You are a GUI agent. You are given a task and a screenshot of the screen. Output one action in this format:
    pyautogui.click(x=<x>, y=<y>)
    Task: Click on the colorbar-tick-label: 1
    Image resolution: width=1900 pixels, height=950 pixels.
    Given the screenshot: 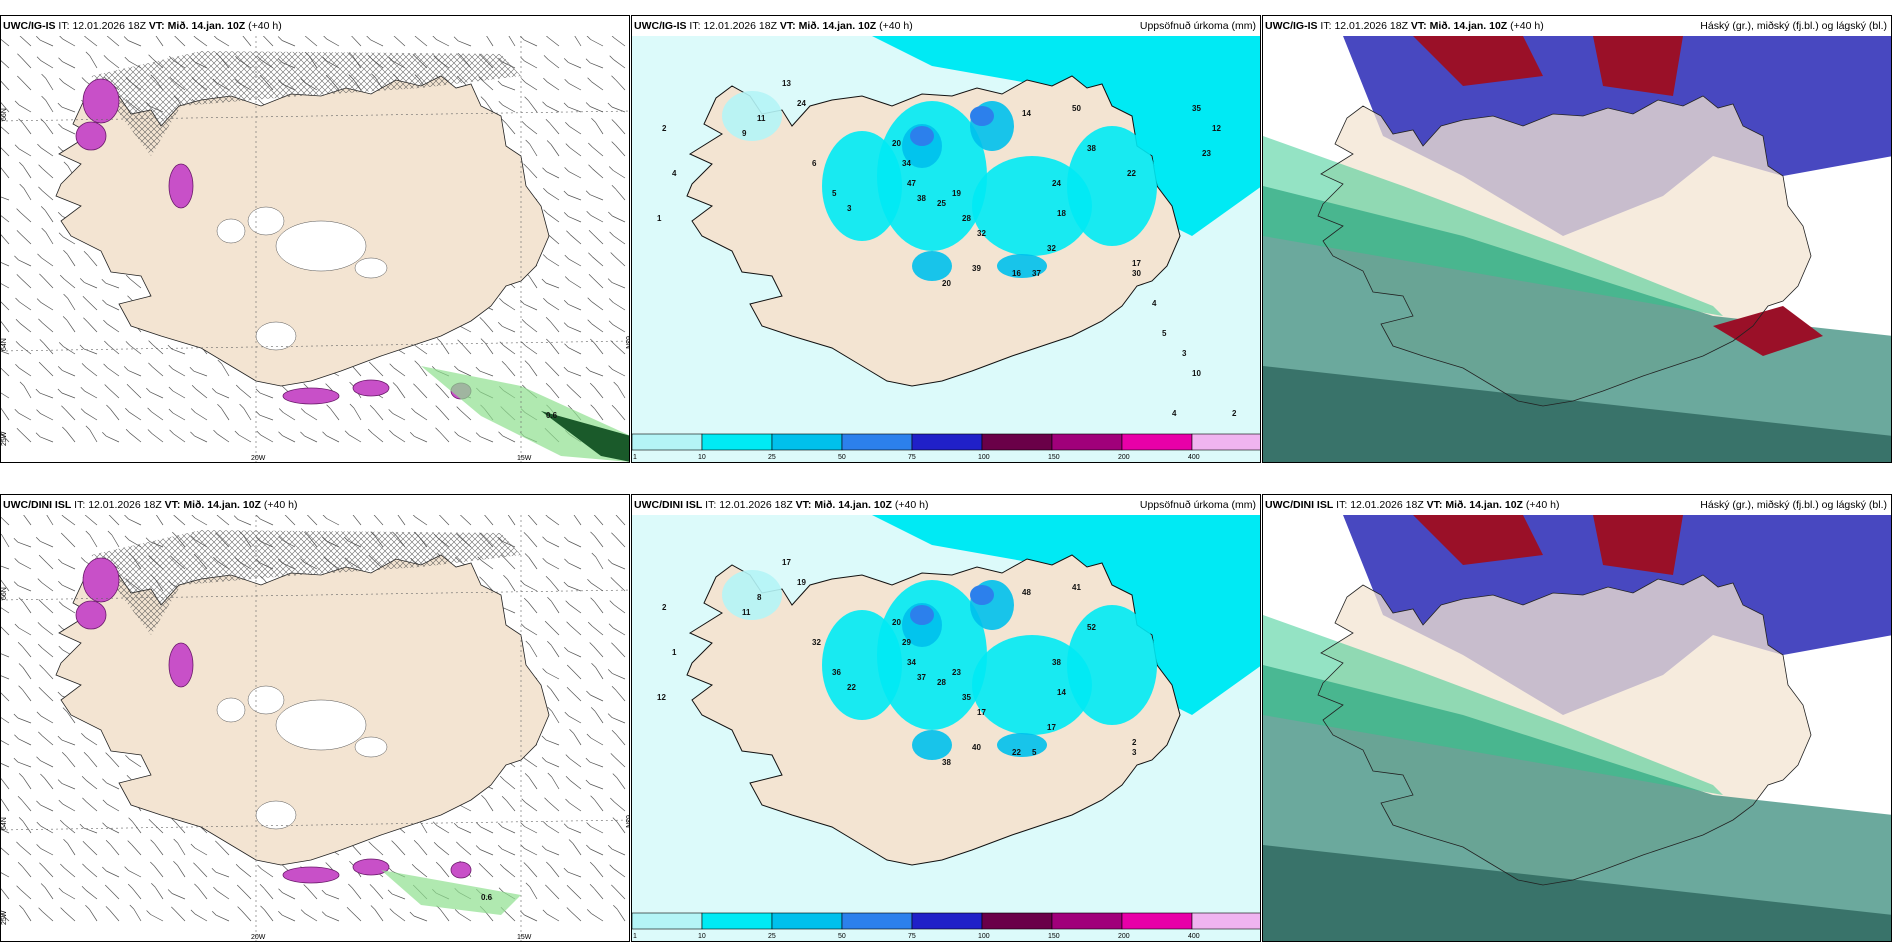 What is the action you would take?
    pyautogui.click(x=635, y=457)
    